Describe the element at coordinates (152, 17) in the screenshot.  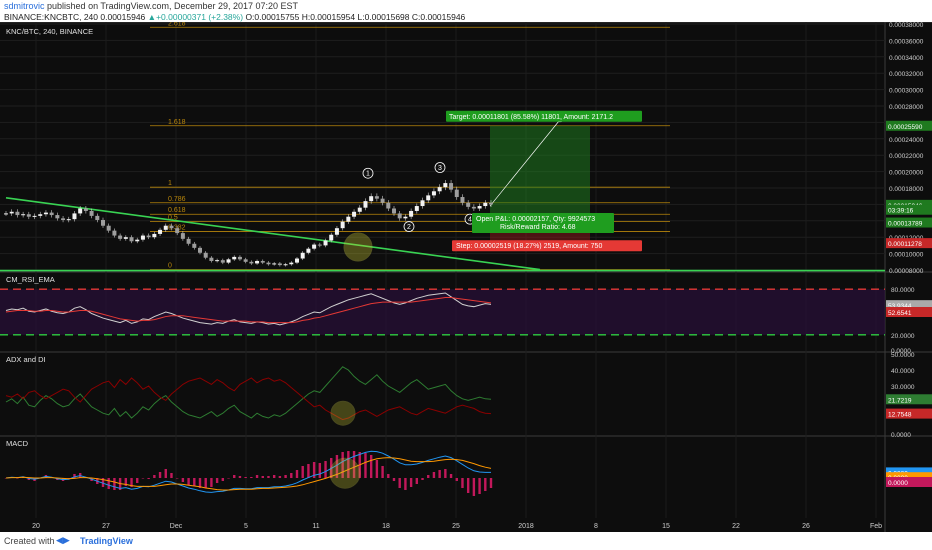
I see `up-arrow-icon: ▲` at that location.